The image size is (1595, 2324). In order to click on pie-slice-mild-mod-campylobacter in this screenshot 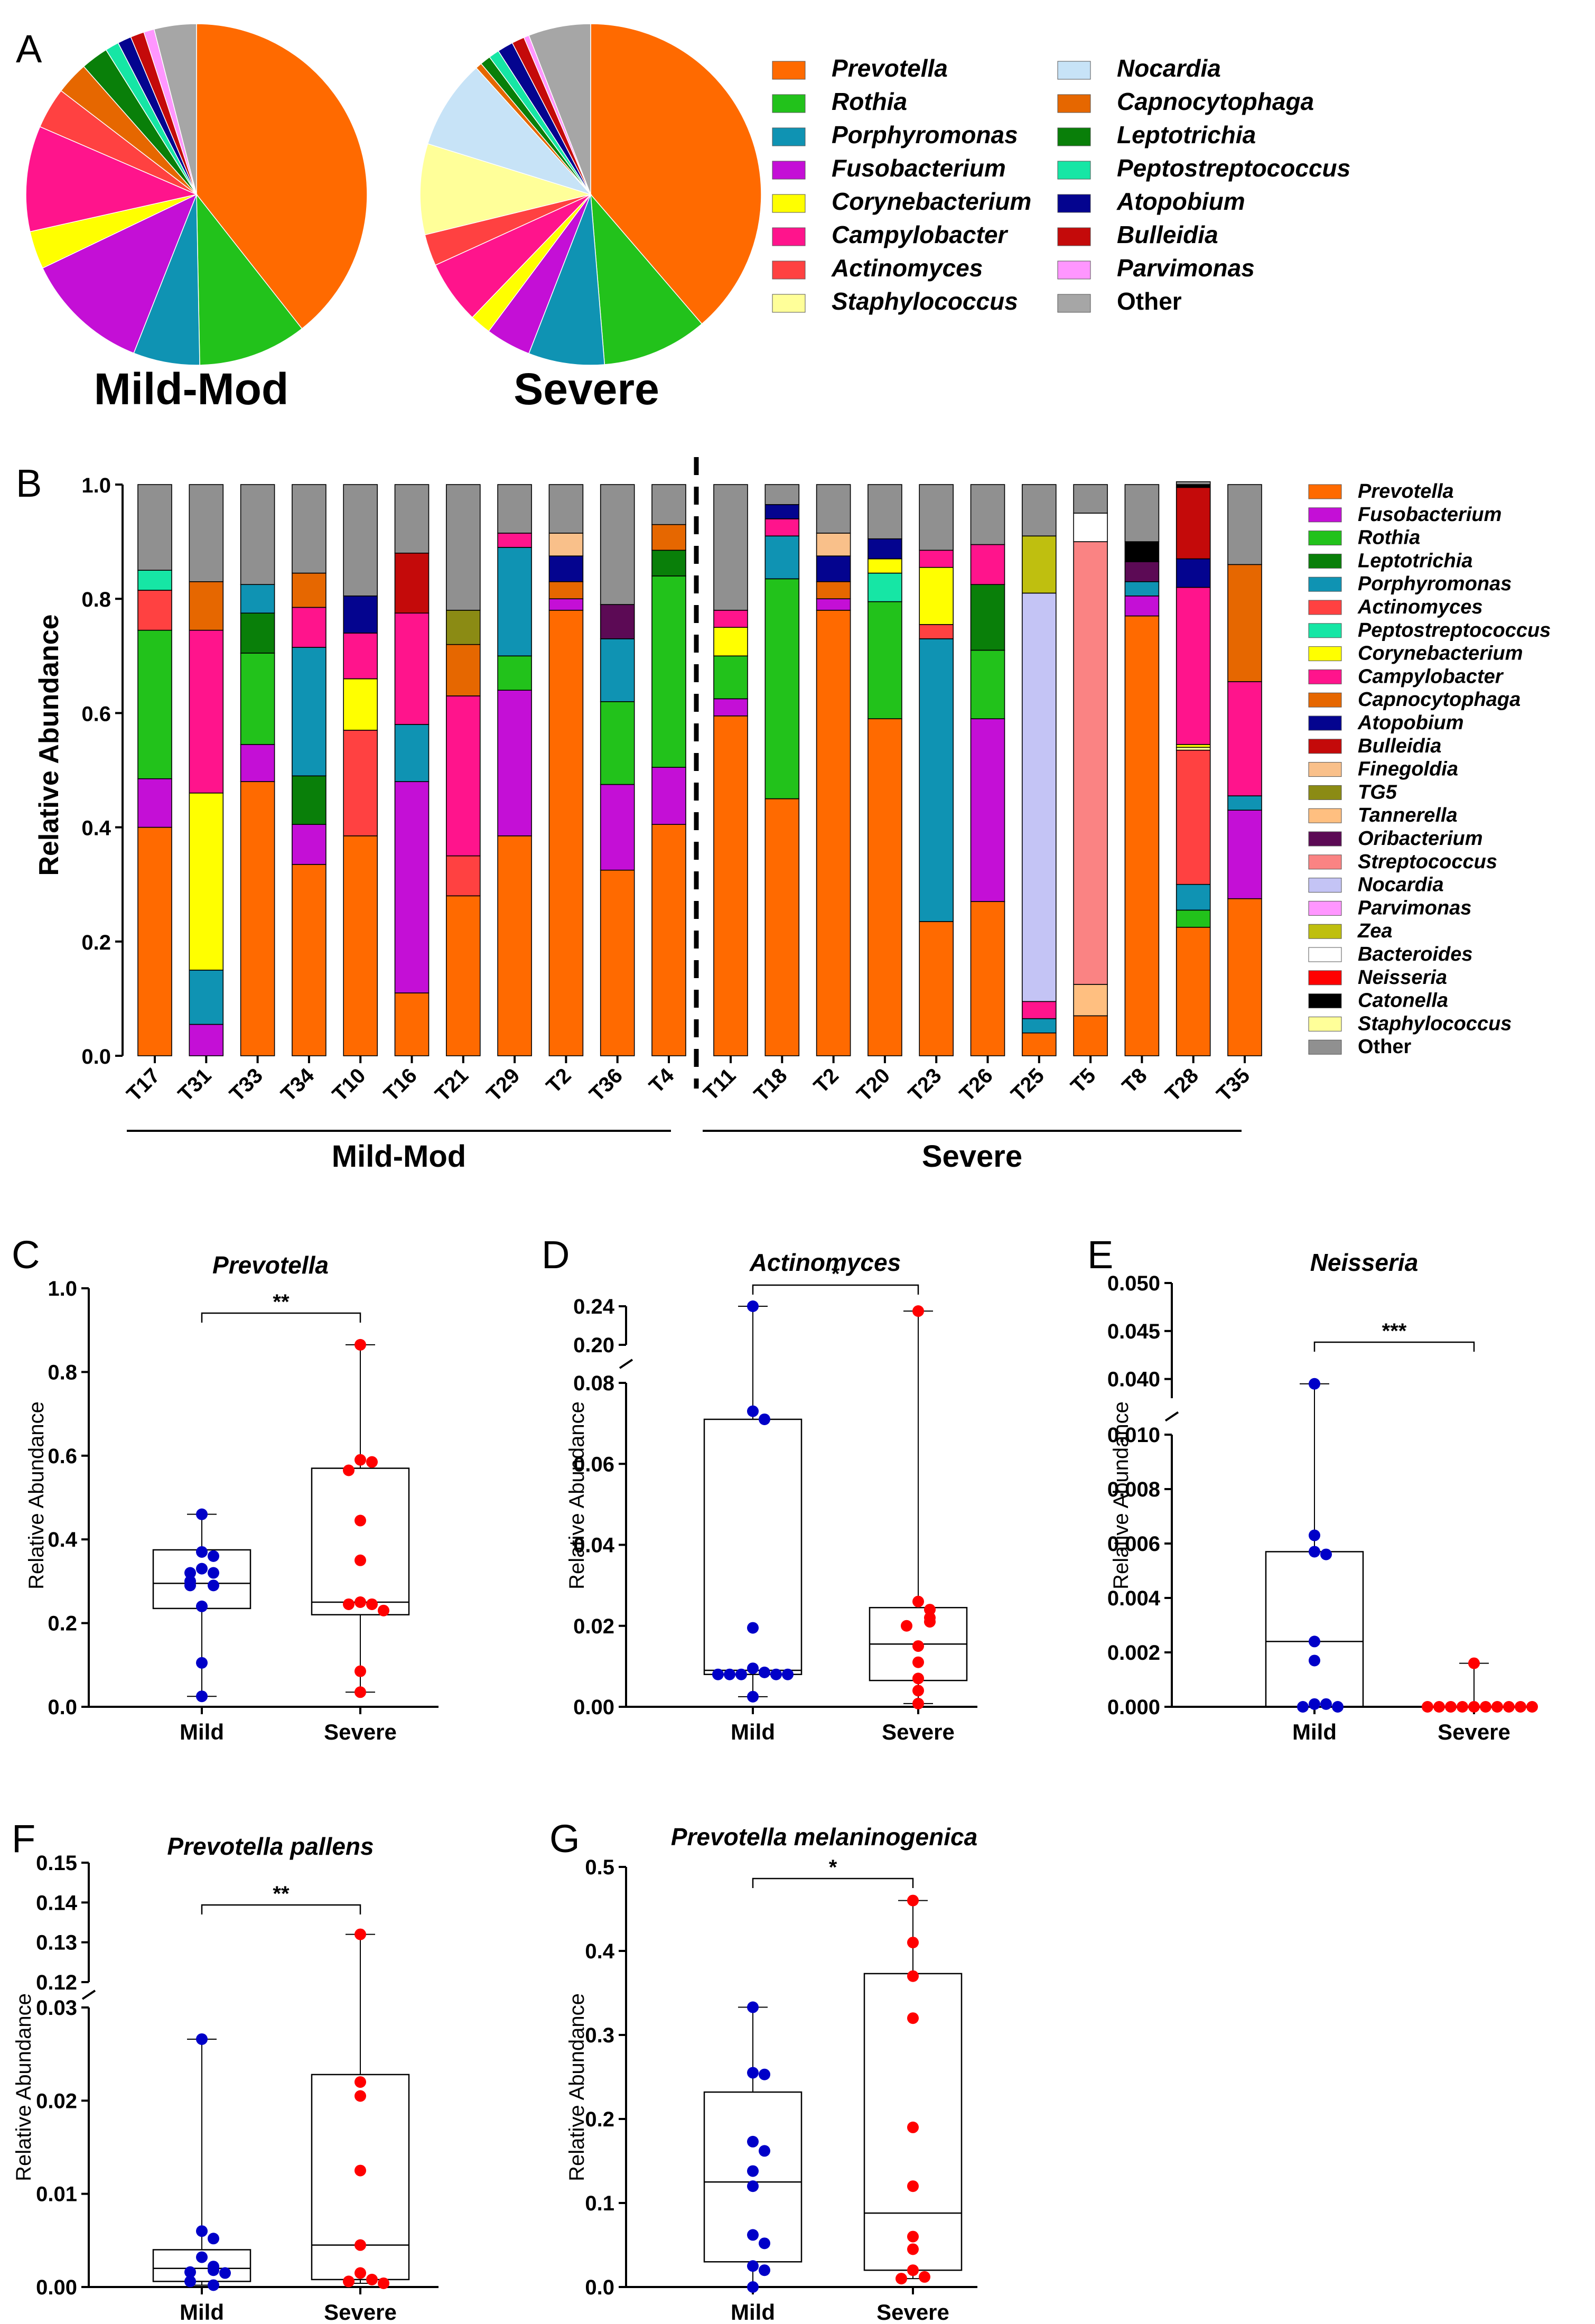, I will do `click(111, 179)`.